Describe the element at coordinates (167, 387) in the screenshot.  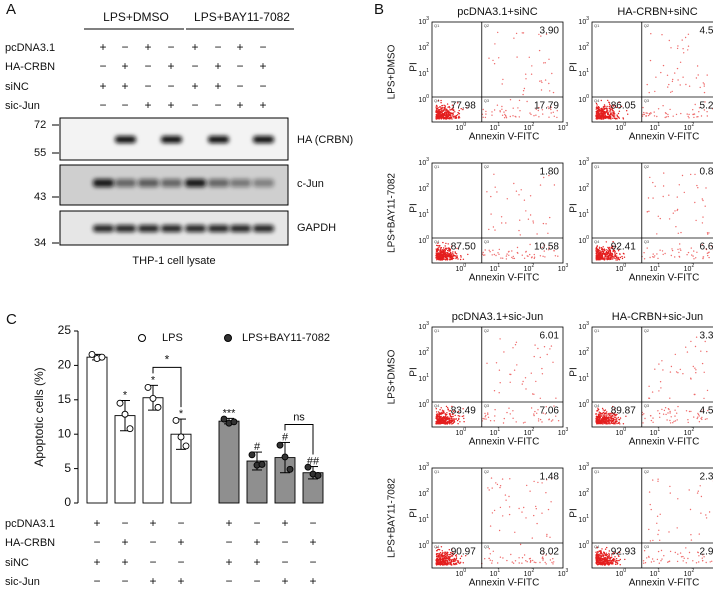
I see `bracket` at that location.